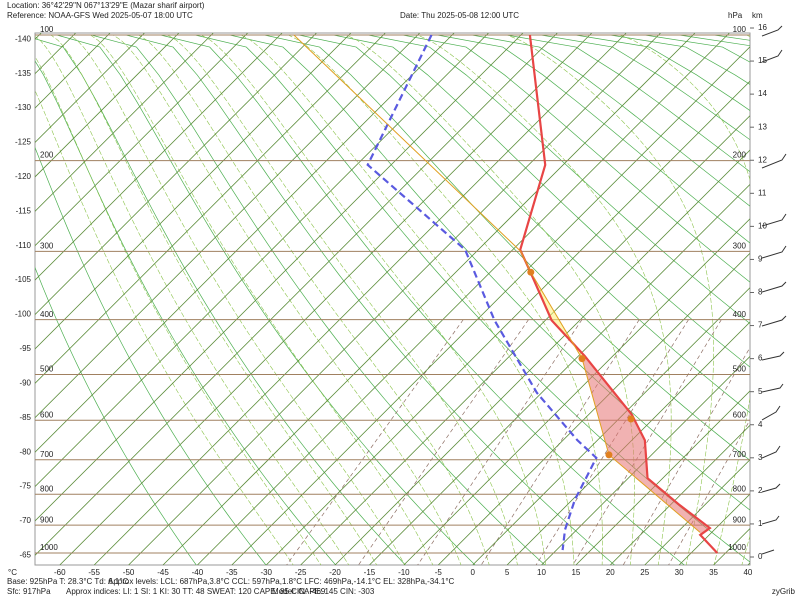 The height and width of the screenshot is (600, 800). What do you see at coordinates (644, 572) in the screenshot?
I see `temperature-tick-label: 25` at bounding box center [644, 572].